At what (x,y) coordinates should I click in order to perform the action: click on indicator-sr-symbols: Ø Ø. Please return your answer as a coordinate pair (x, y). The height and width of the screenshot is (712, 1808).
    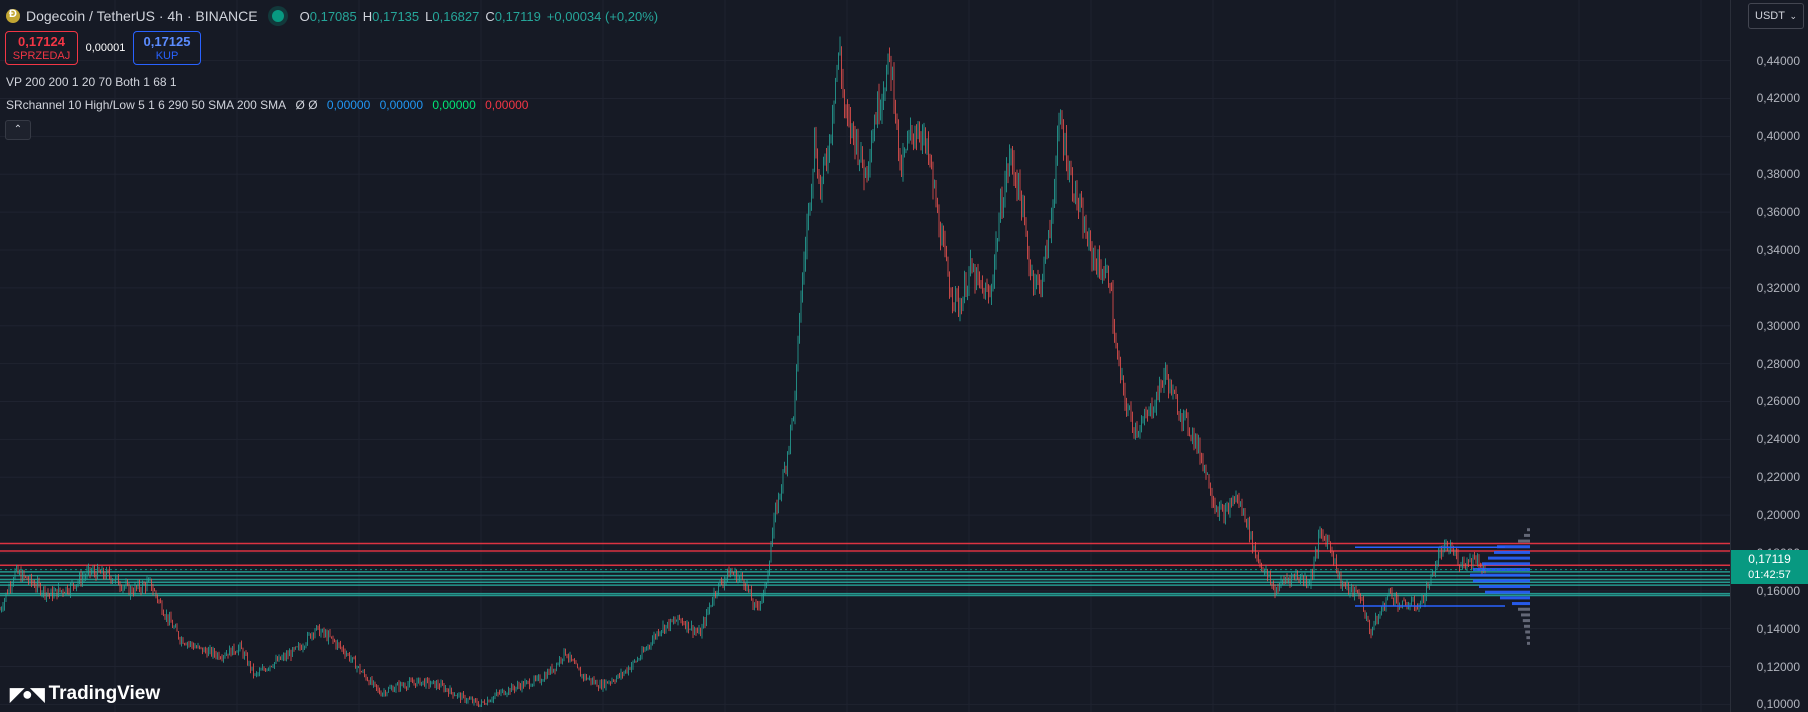
    Looking at the image, I should click on (306, 105).